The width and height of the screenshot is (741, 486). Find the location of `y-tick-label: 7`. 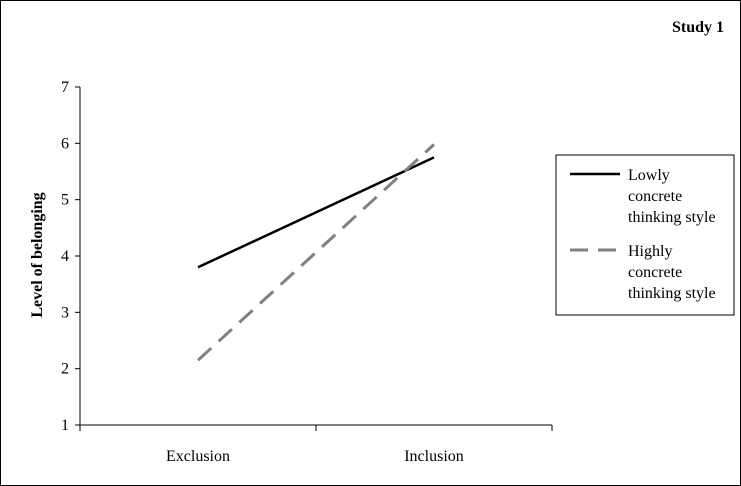

y-tick-label: 7 is located at coordinates (65, 87).